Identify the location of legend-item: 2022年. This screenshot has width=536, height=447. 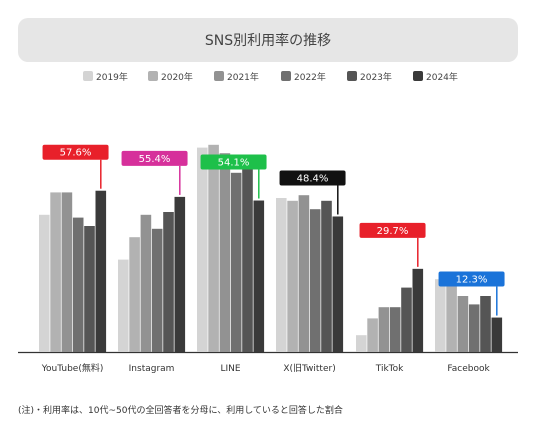
(303, 76).